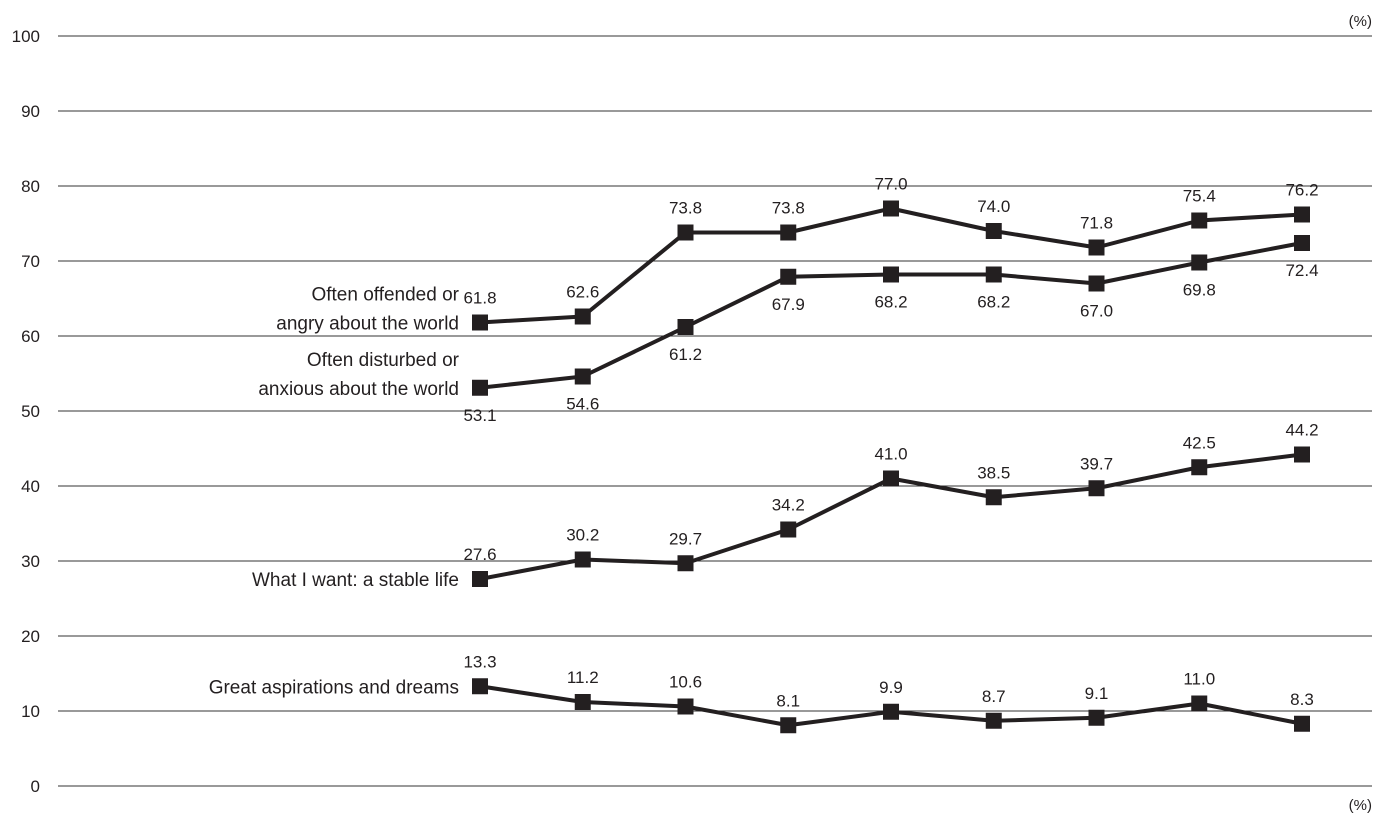 This screenshot has height=814, width=1391. What do you see at coordinates (1096, 223) in the screenshot?
I see `series-1-data-label-7: 71.8` at bounding box center [1096, 223].